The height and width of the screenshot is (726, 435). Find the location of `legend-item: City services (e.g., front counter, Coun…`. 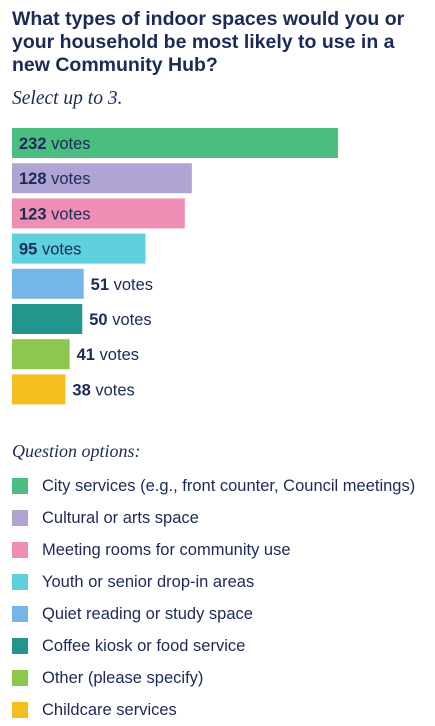

legend-item: City services (e.g., front counter, Coun… is located at coordinates (213, 486).